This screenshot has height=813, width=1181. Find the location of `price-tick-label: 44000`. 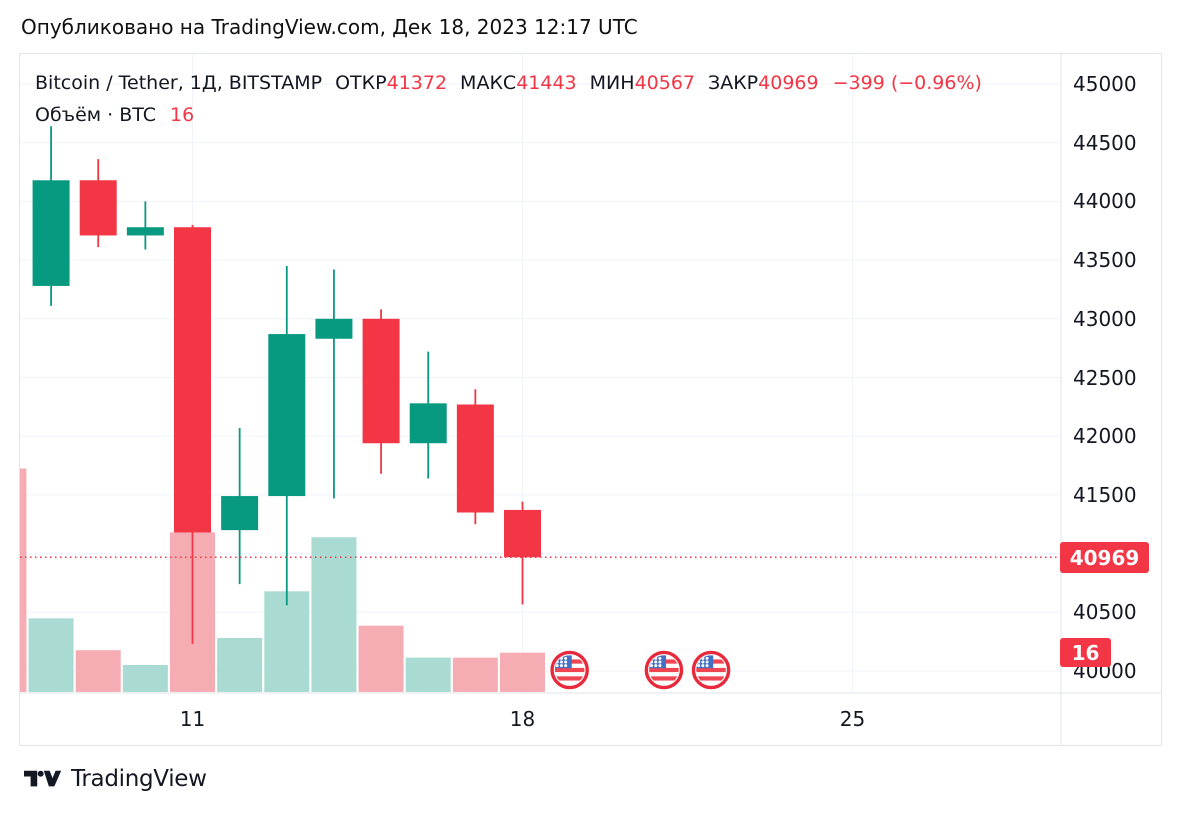

price-tick-label: 44000 is located at coordinates (1105, 201).